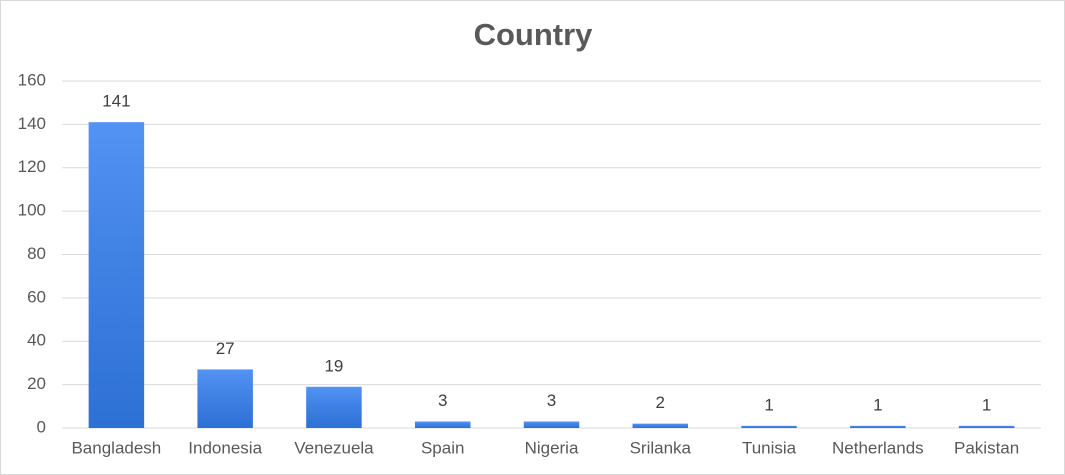 This screenshot has width=1065, height=475. I want to click on x-tick-label: Indonesia, so click(225, 447).